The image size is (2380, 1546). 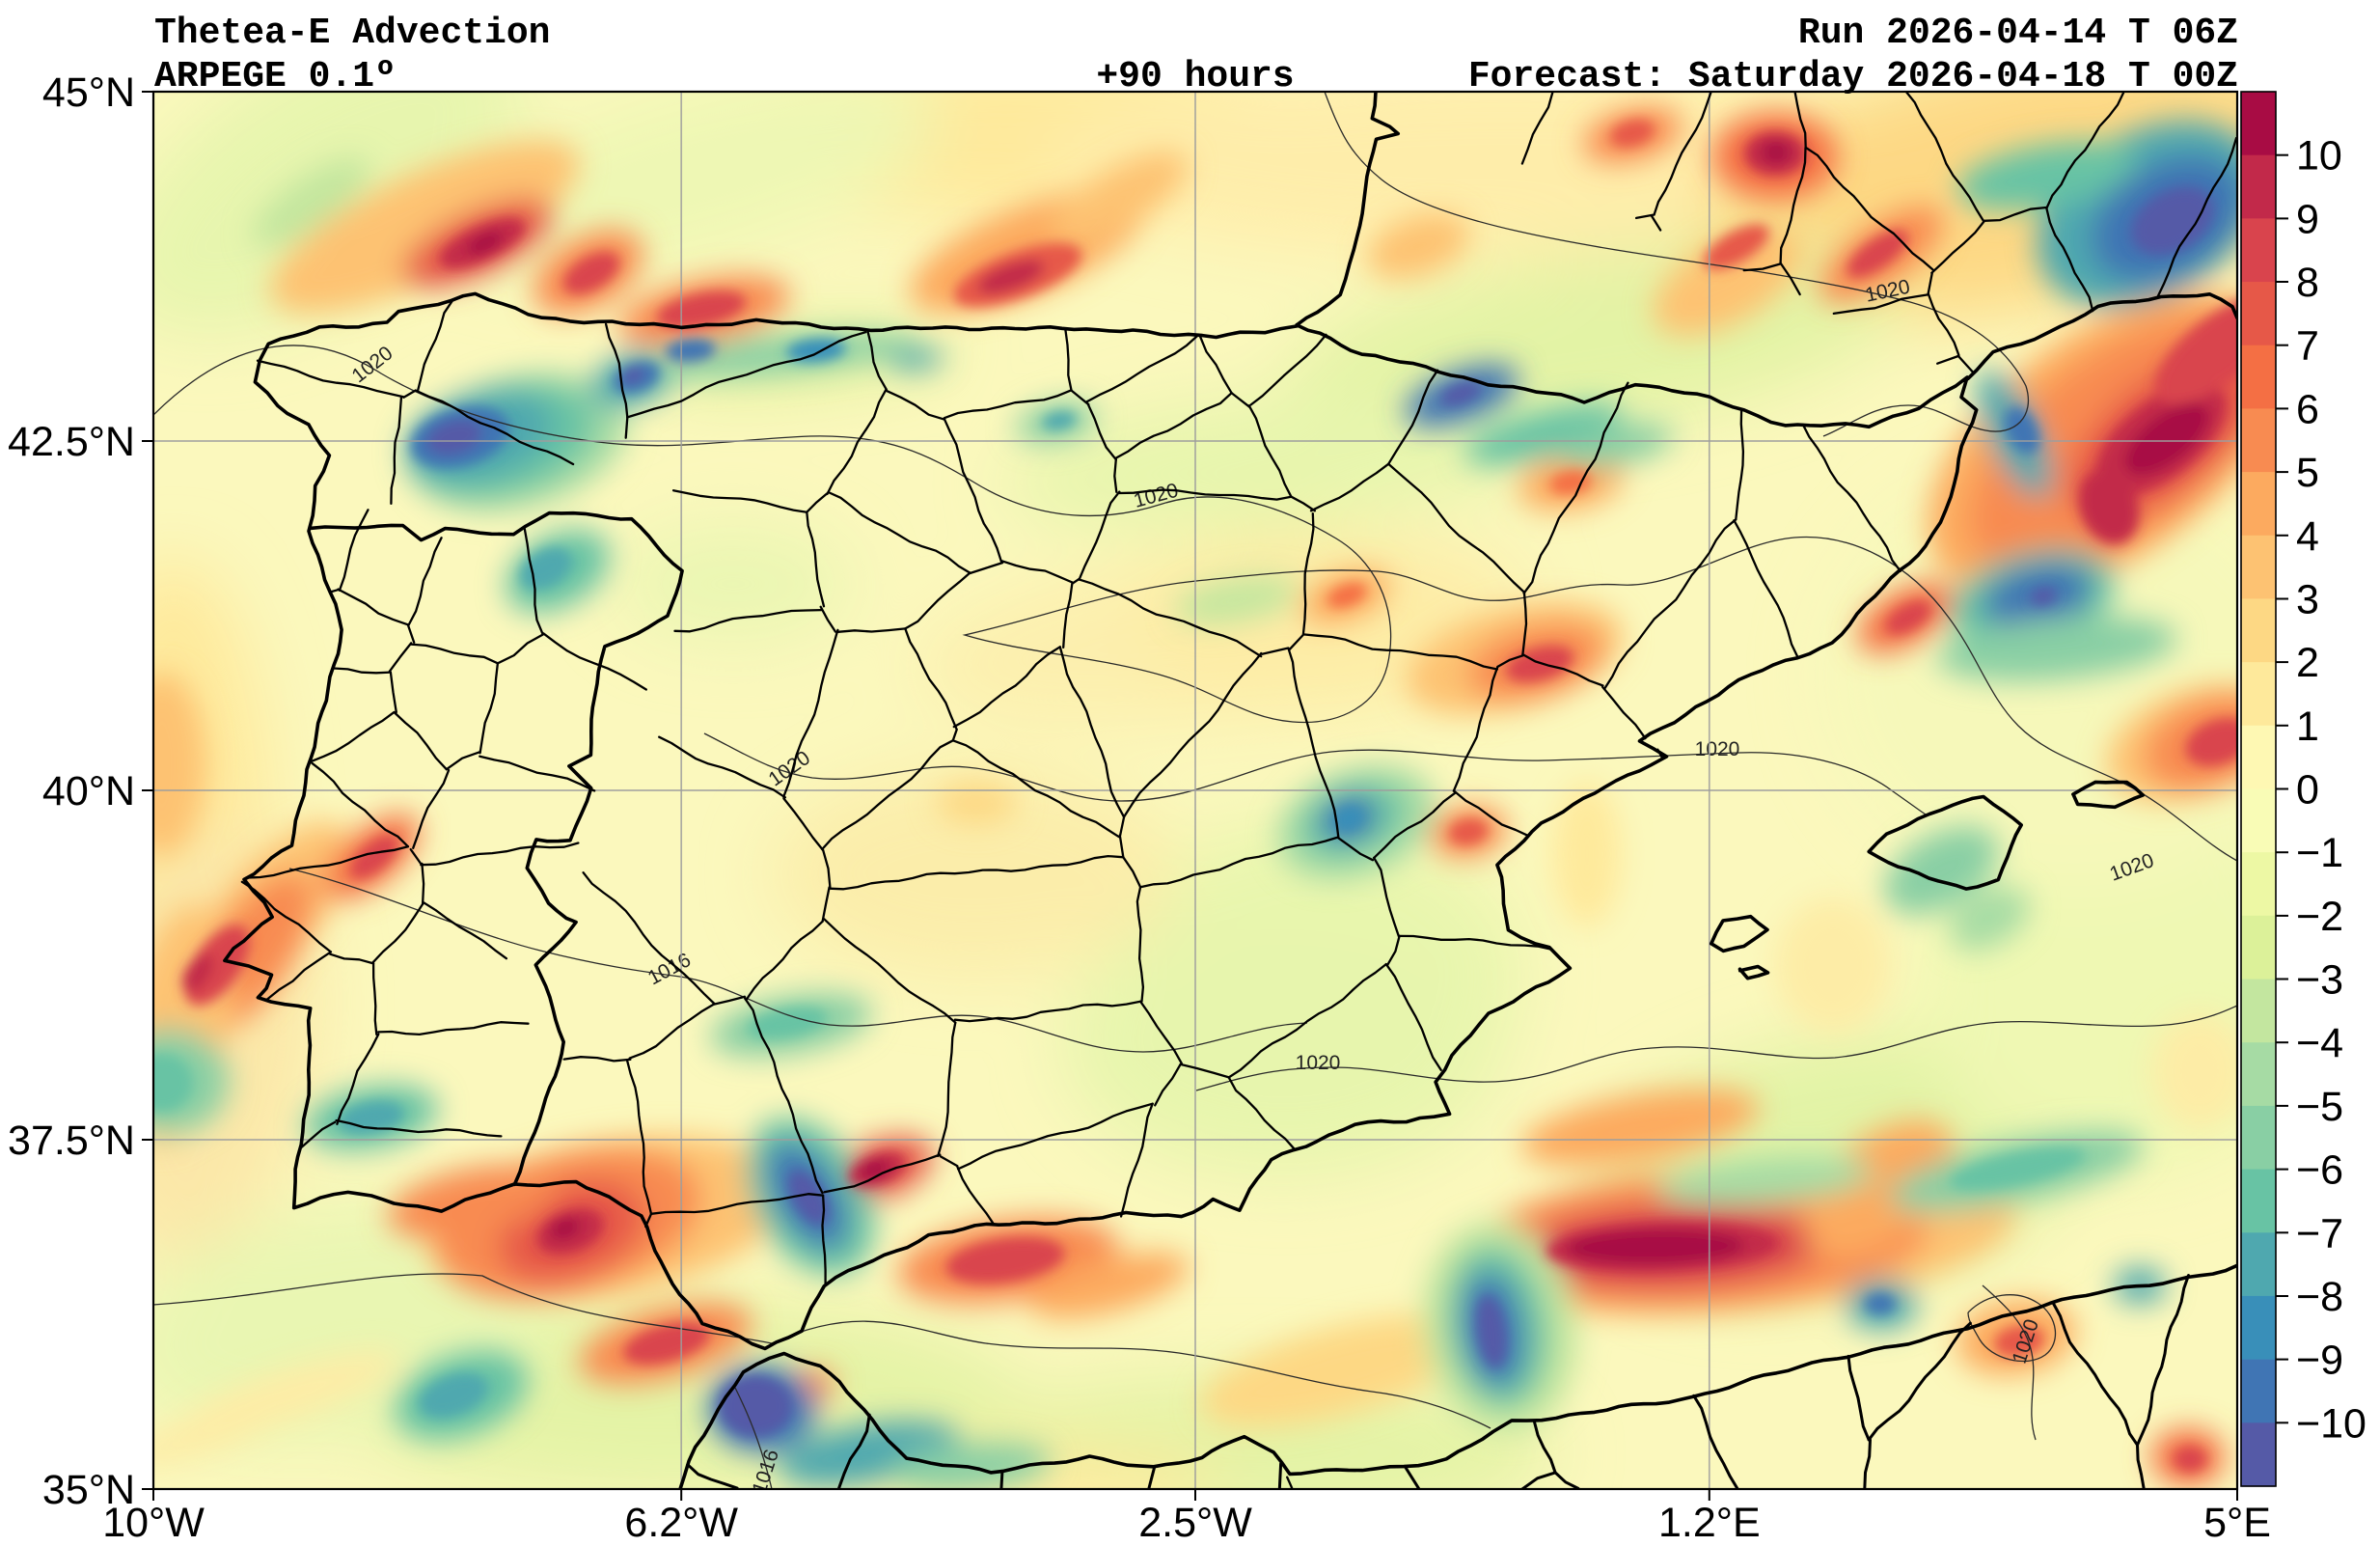 I want to click on svg-text: −5, so click(x=2320, y=1107).